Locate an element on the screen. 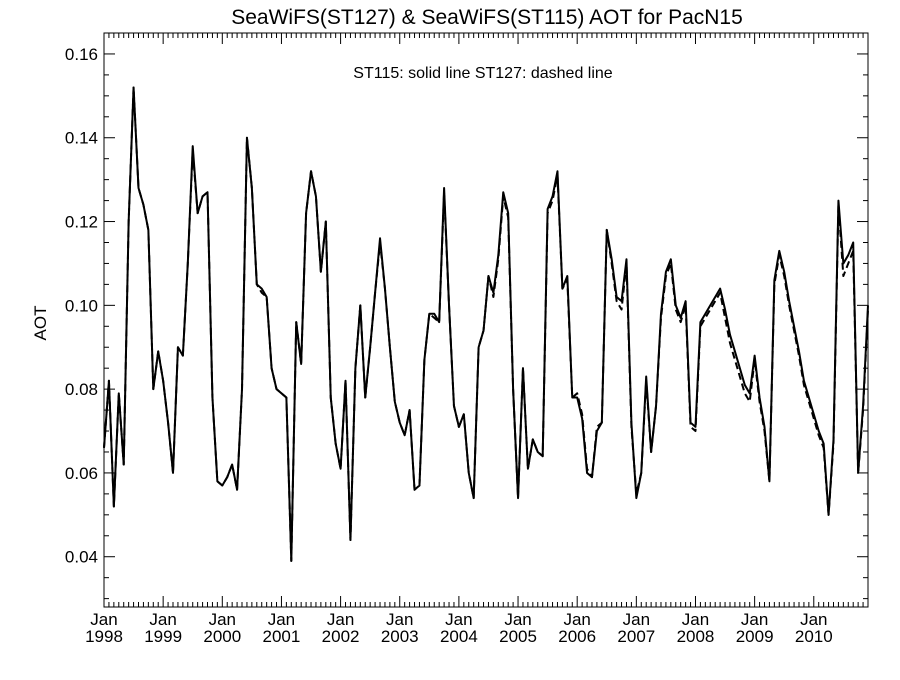 Image resolution: width=900 pixels, height=680 pixels. x-tick-year-label: 2008 is located at coordinates (696, 636).